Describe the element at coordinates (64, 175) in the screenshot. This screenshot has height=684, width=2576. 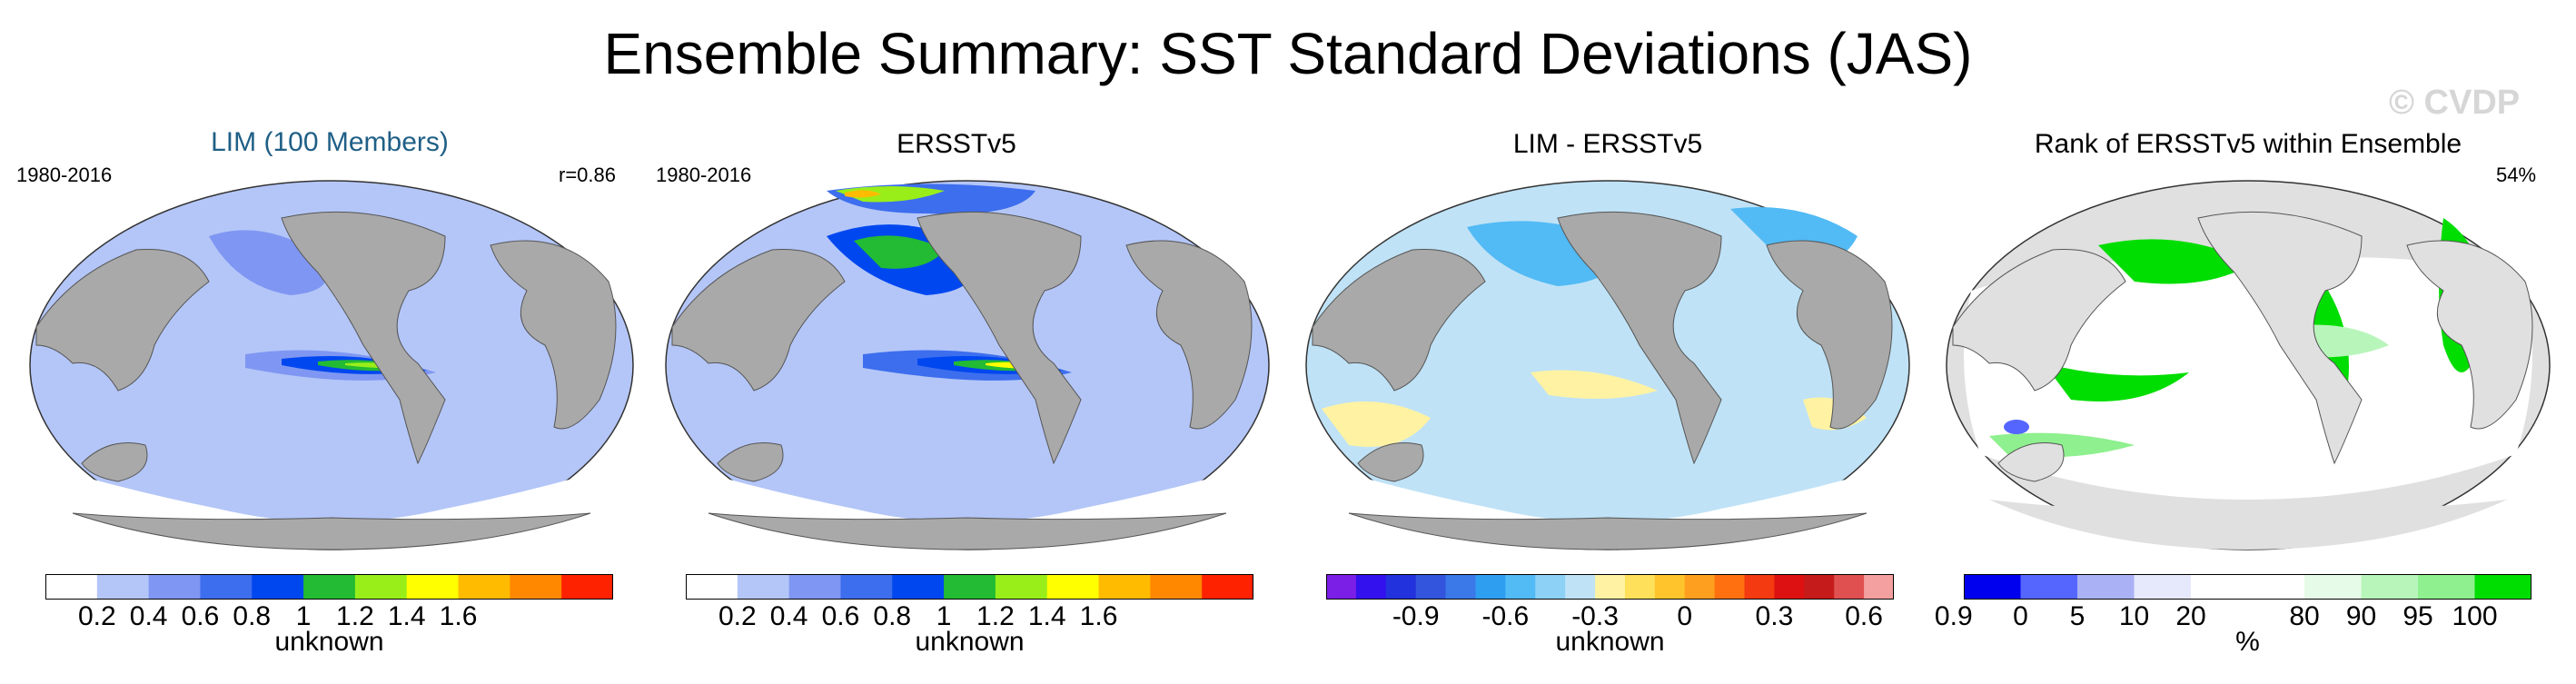
I see `panel-1-period: 1980-2016` at that location.